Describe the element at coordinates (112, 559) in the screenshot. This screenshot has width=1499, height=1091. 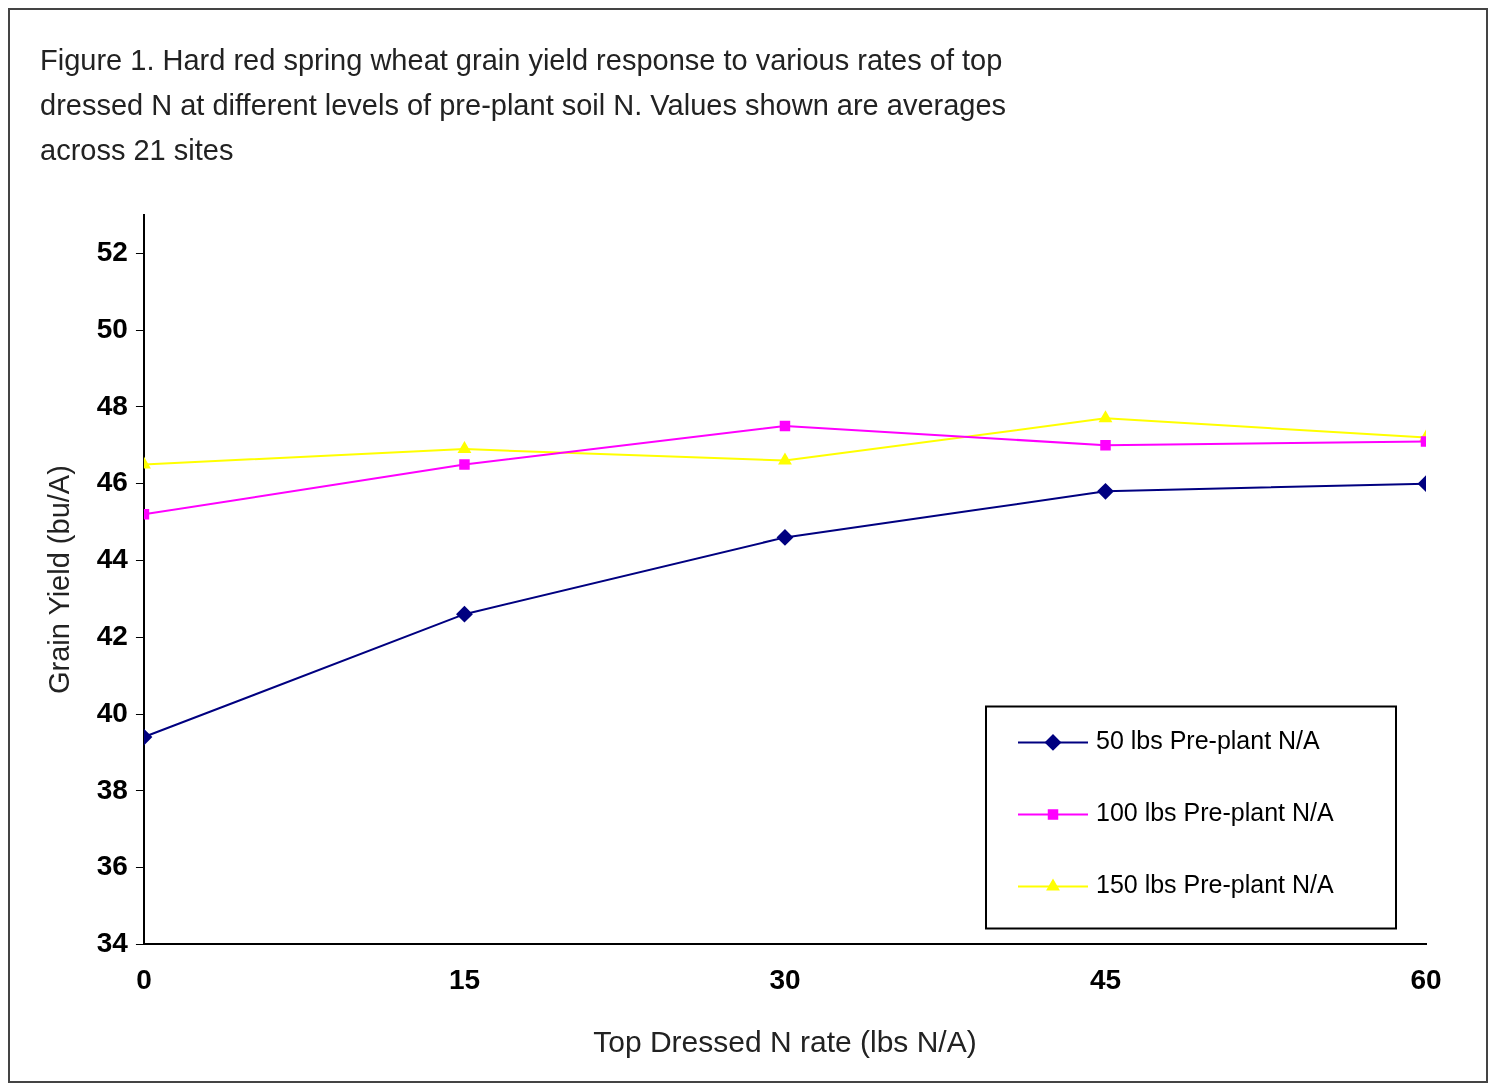
I see `y-tick-label: 44` at that location.